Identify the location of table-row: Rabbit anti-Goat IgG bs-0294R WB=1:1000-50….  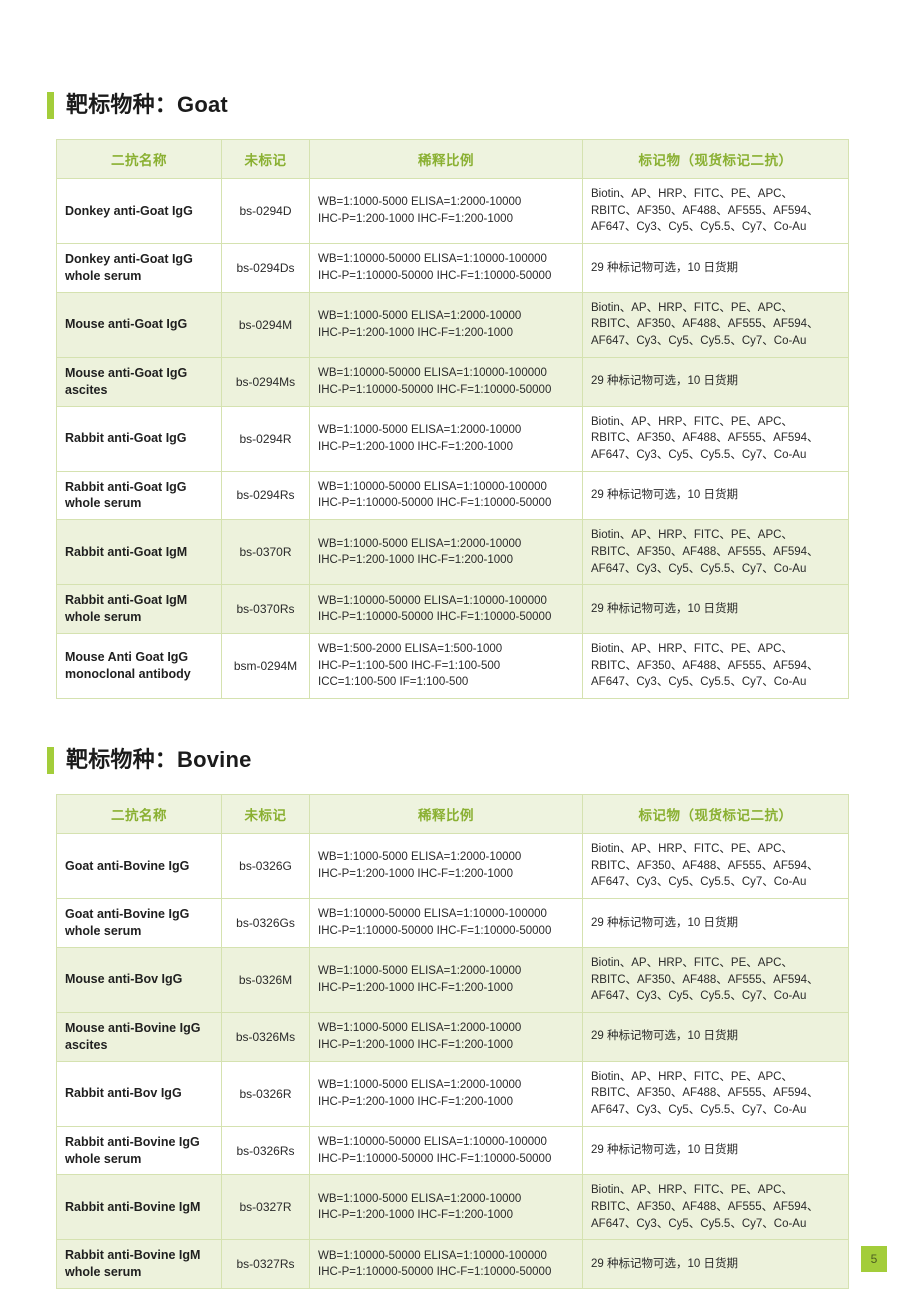
(452, 438).